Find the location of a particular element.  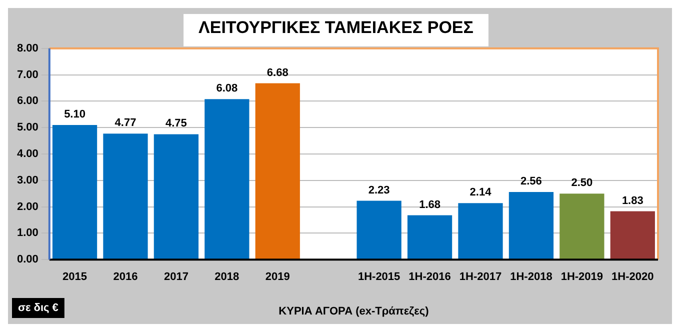

x-tick-label: 2017 is located at coordinates (176, 277).